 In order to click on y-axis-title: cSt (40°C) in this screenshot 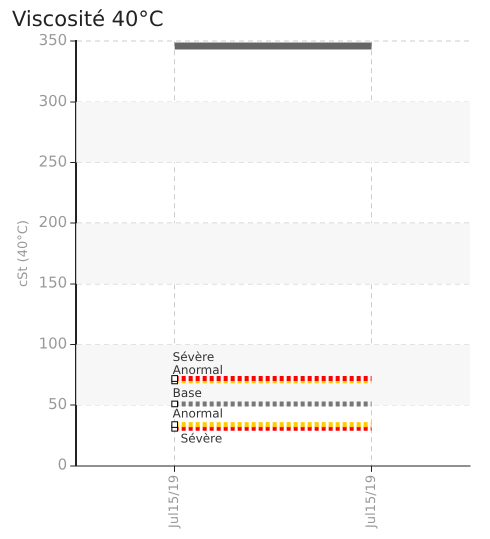, I will do `click(24, 253)`.